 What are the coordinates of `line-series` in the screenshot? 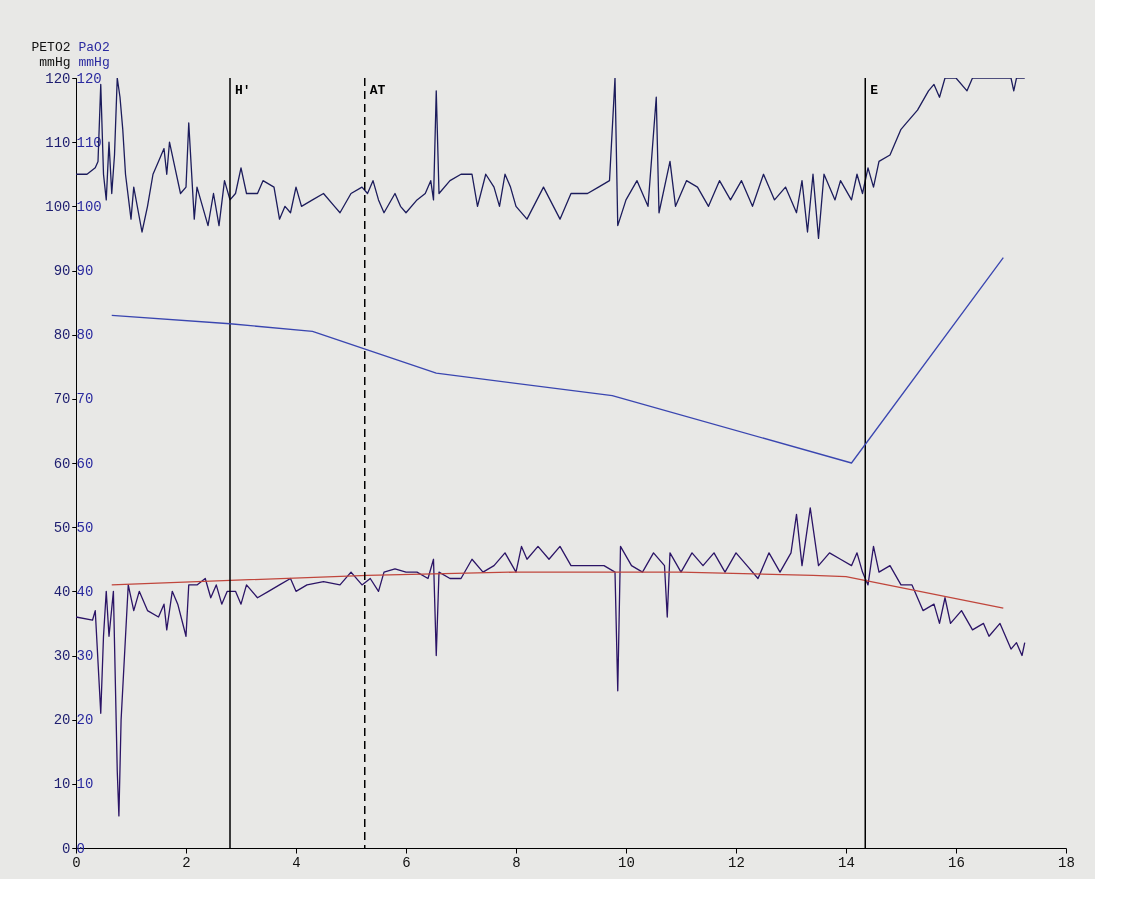 It's located at (557, 590).